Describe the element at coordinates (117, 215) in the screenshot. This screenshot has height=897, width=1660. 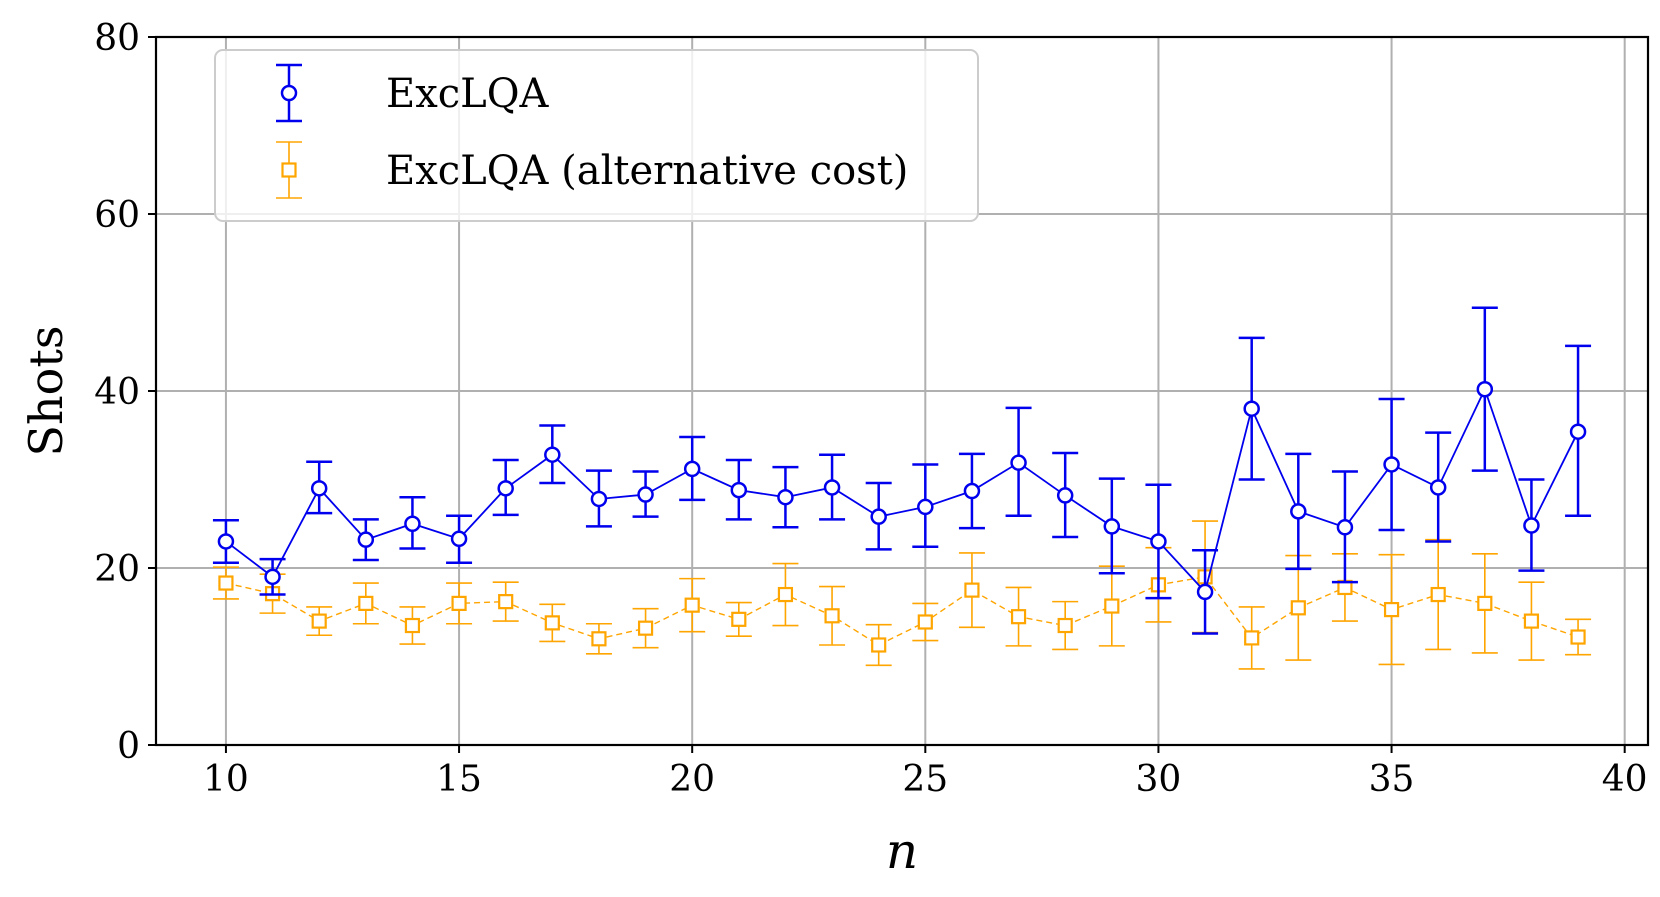
I see `y-tick-label-60: 60` at that location.